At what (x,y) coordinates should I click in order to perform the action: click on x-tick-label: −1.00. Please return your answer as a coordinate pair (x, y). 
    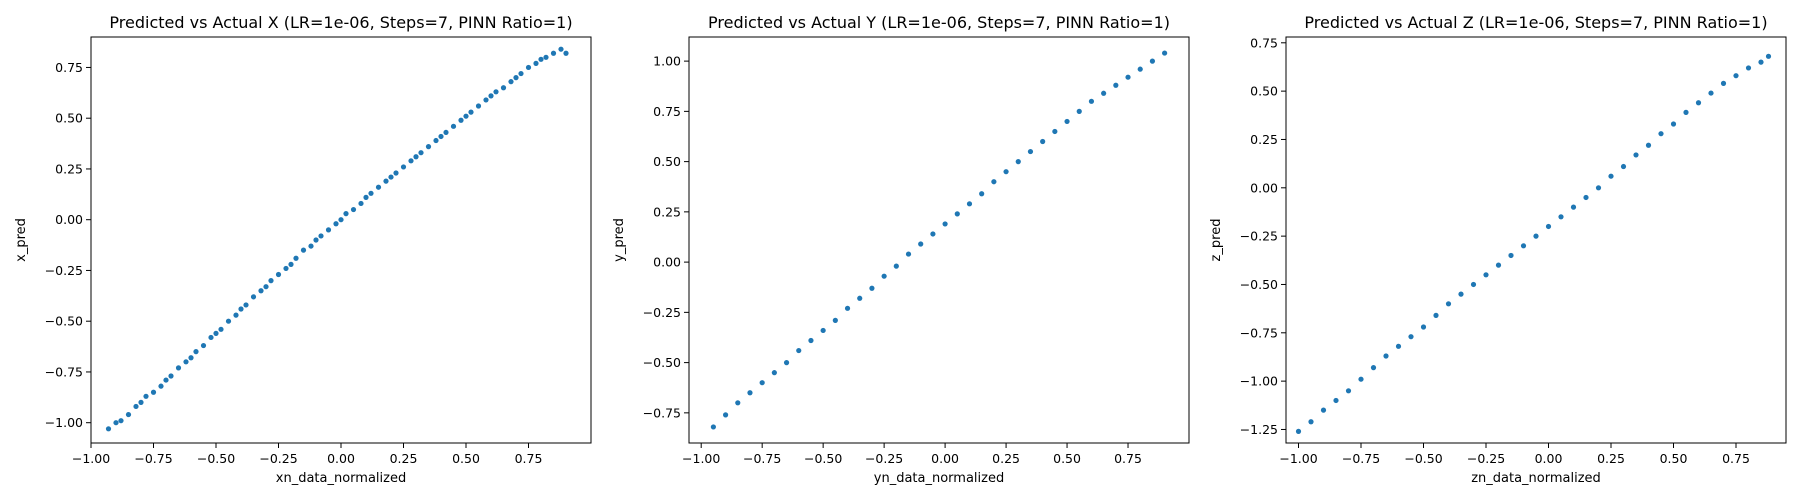
    Looking at the image, I should click on (91, 458).